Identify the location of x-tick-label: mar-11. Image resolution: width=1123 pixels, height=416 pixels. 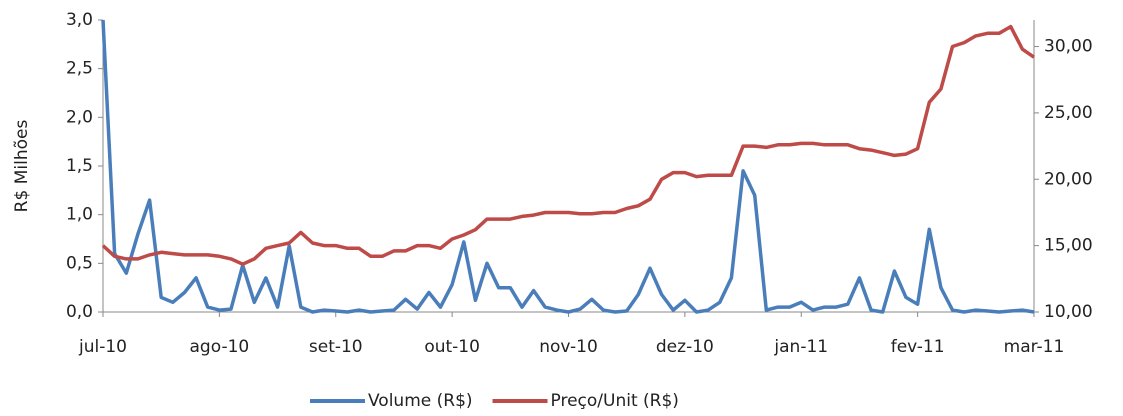
(1034, 347).